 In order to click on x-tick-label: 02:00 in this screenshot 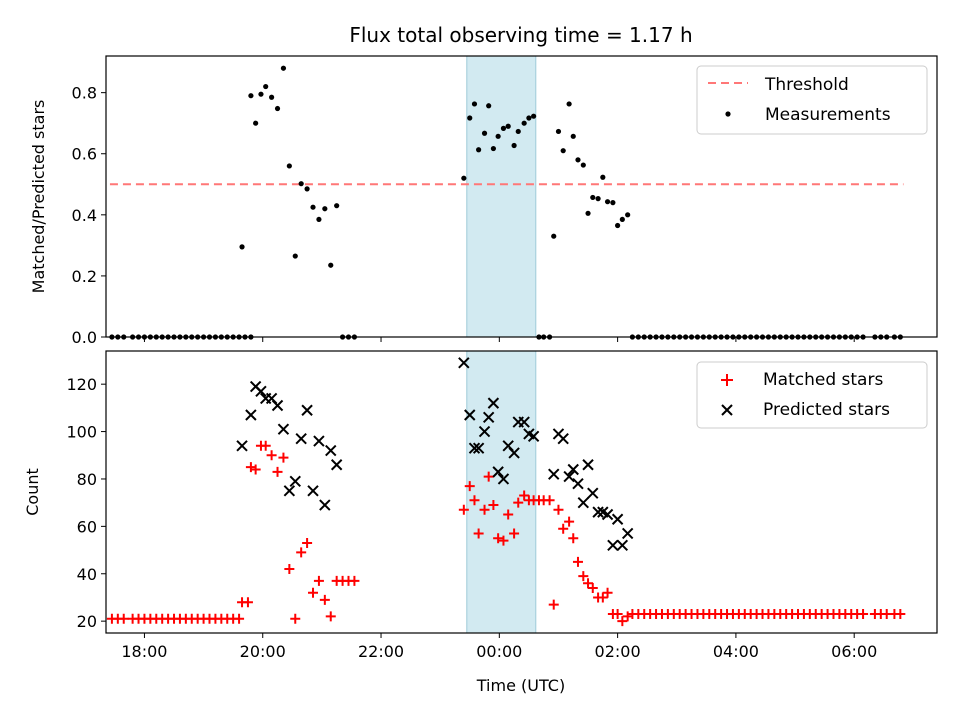, I will do `click(618, 651)`.